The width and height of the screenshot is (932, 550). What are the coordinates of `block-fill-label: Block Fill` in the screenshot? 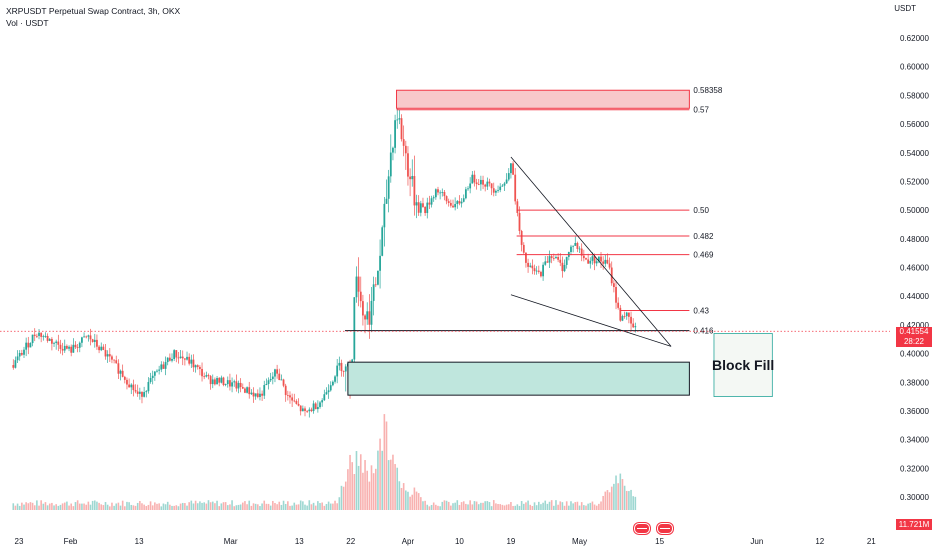 It's located at (743, 365).